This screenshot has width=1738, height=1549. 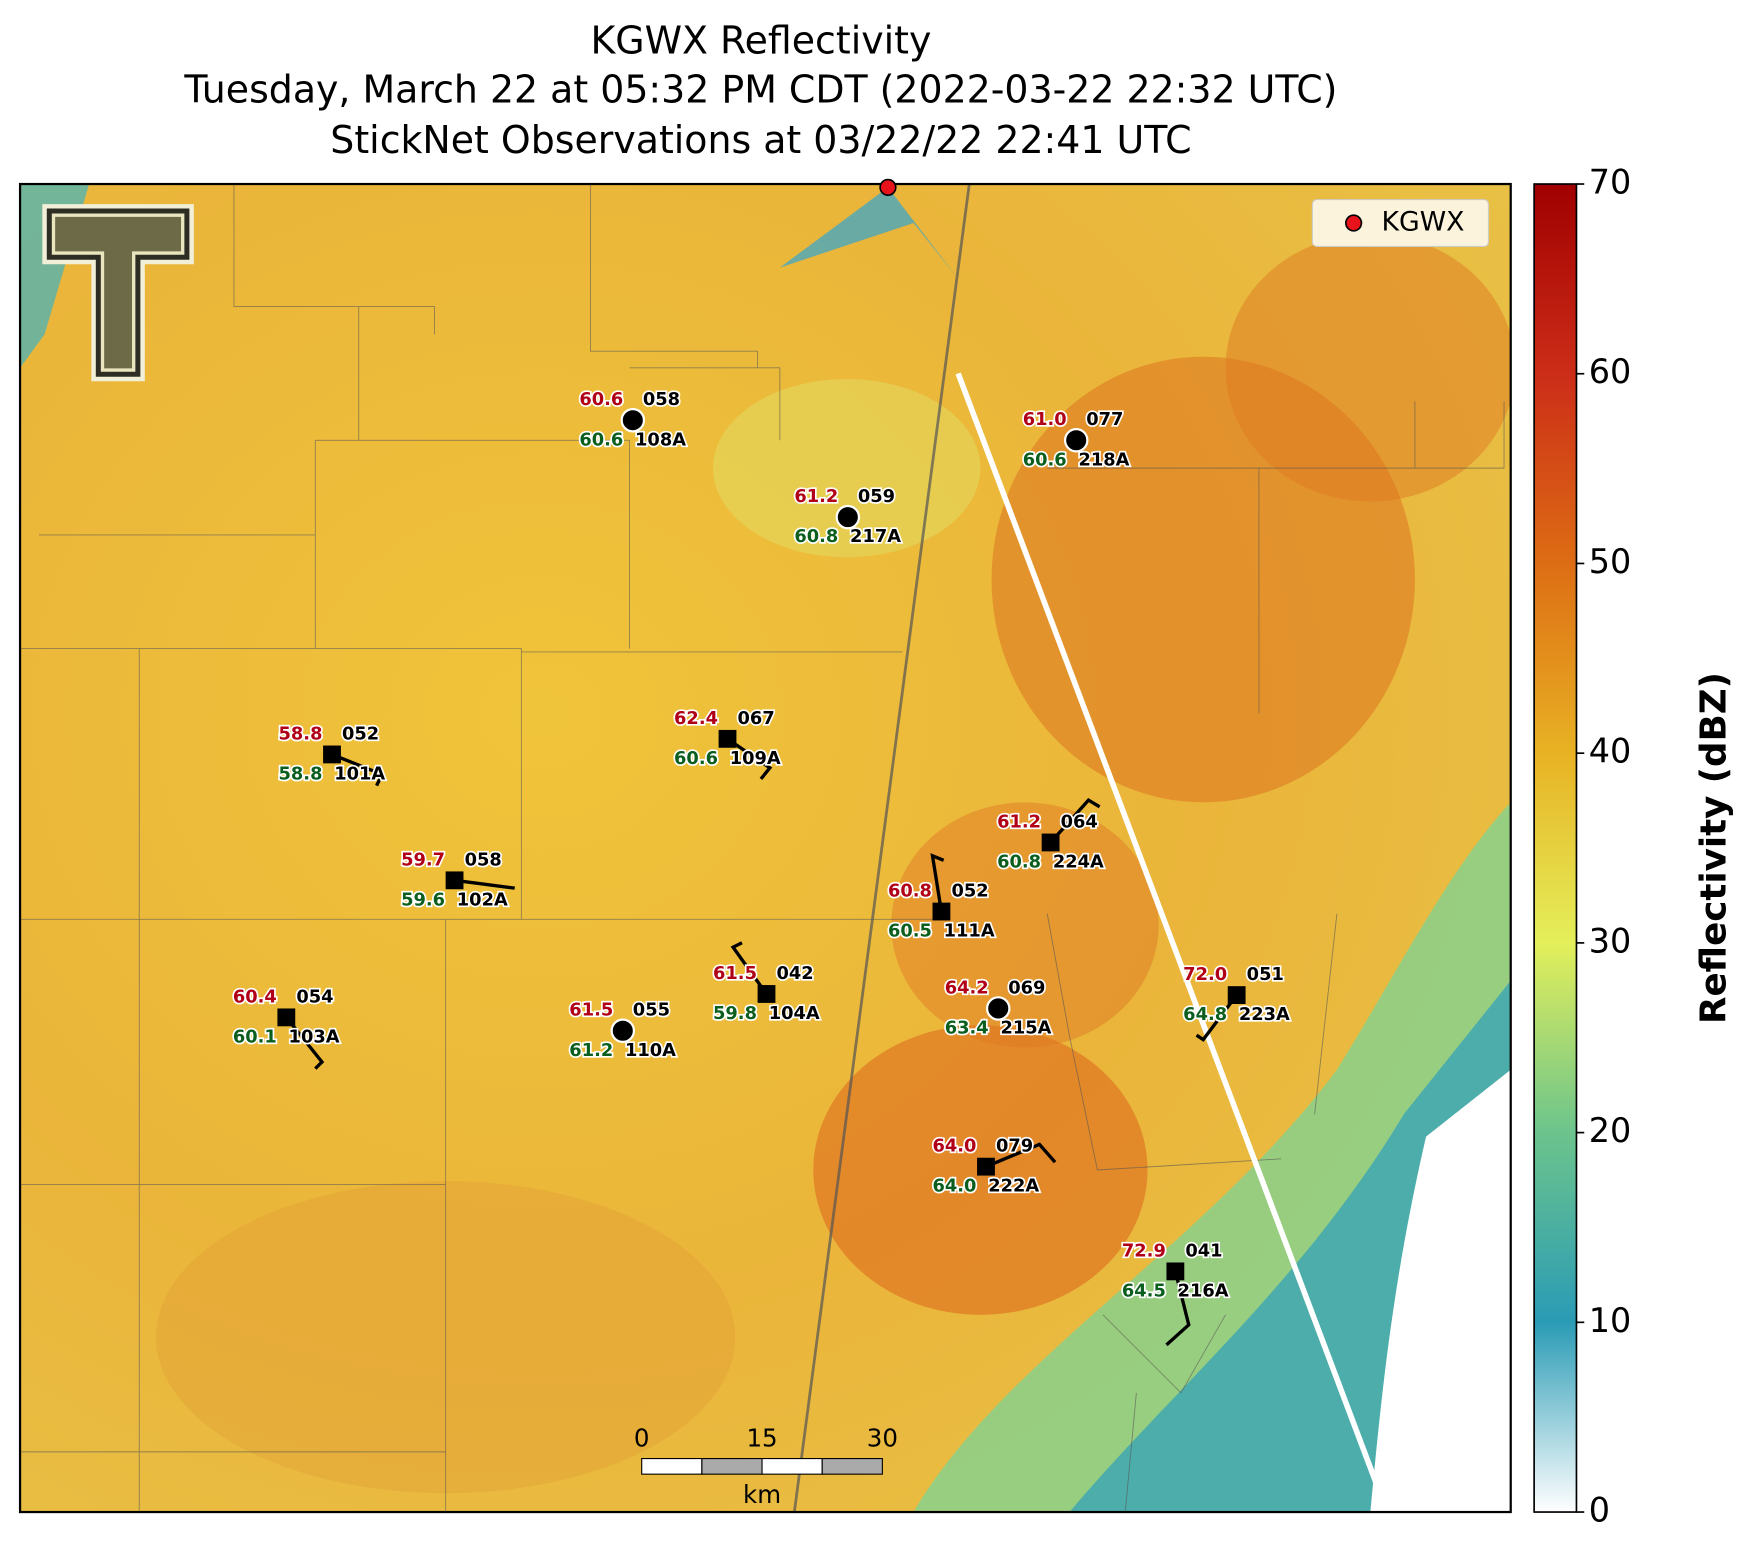 I want to click on station-id: 216A, so click(x=1203, y=1290).